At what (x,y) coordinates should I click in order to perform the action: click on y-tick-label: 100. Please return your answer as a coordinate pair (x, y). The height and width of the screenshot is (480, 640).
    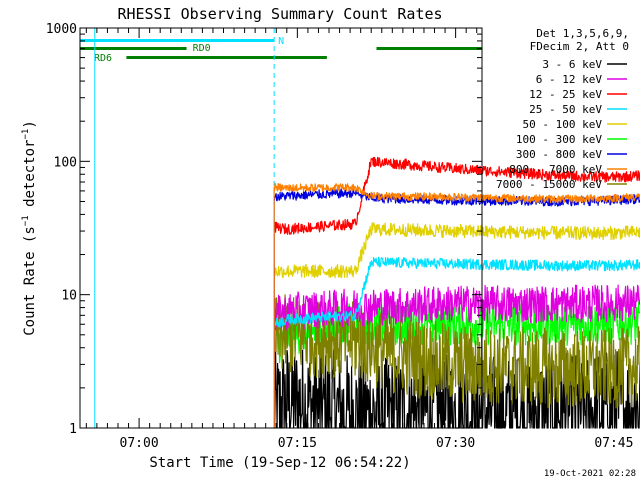
    Looking at the image, I should click on (65, 162).